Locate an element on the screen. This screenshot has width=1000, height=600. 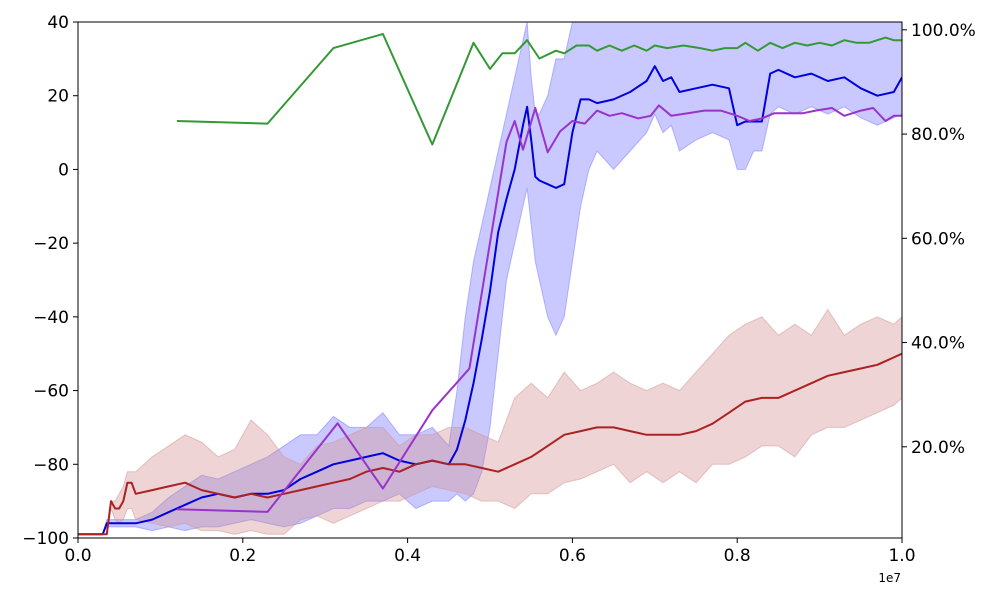
y-left-tick-label: −80 is located at coordinates (51, 465).